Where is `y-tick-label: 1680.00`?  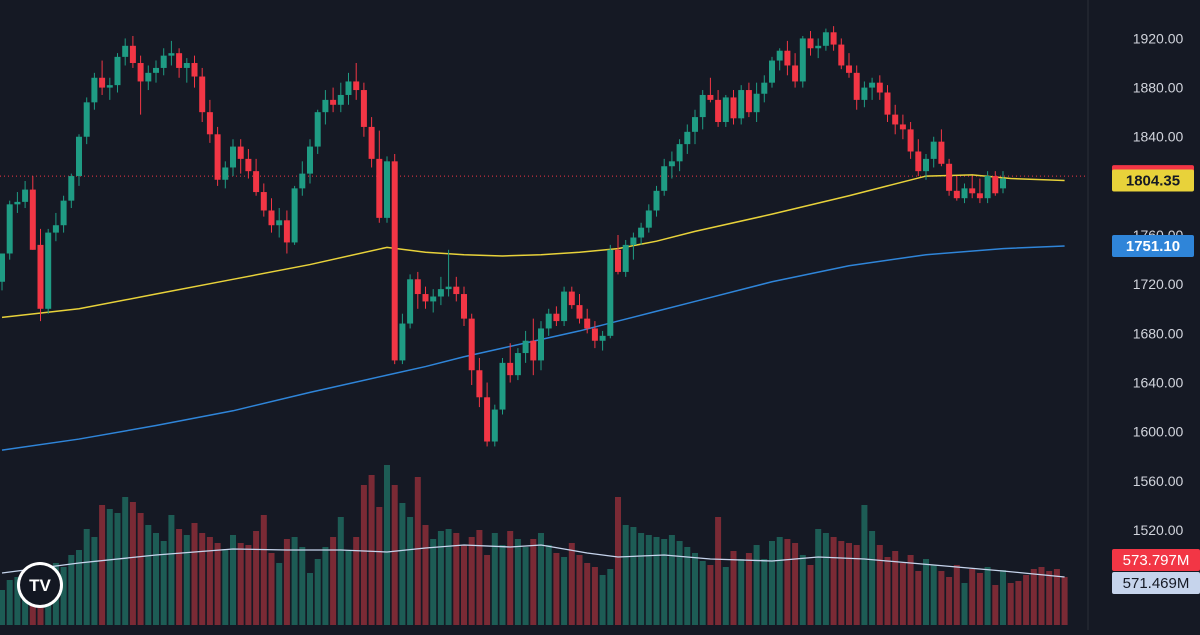 y-tick-label: 1680.00 is located at coordinates (1158, 333).